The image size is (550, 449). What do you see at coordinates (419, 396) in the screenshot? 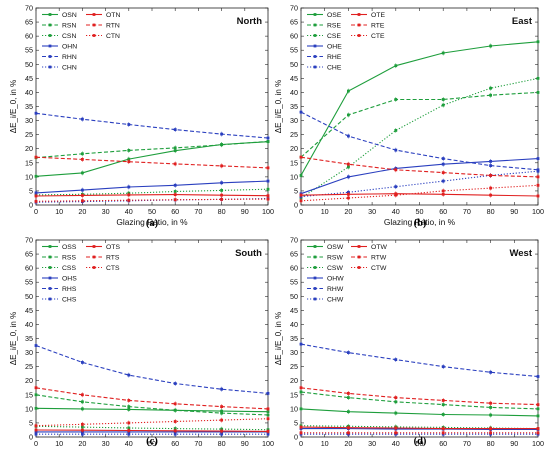
I see `series-line-rtw` at bounding box center [419, 396].